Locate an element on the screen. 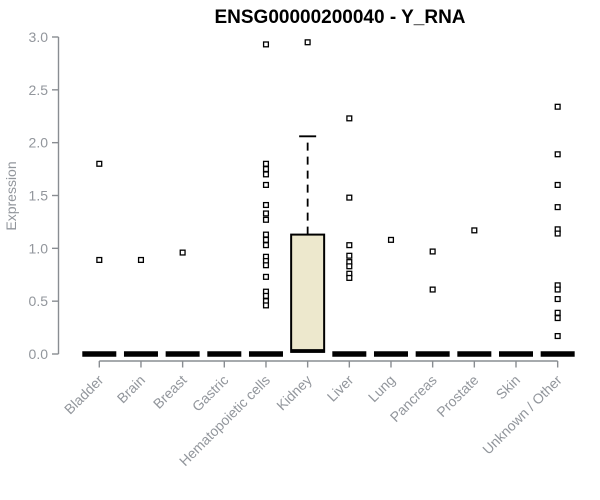 This screenshot has height=500, width=600. x-tick-label-skin: Skin is located at coordinates (508, 387).